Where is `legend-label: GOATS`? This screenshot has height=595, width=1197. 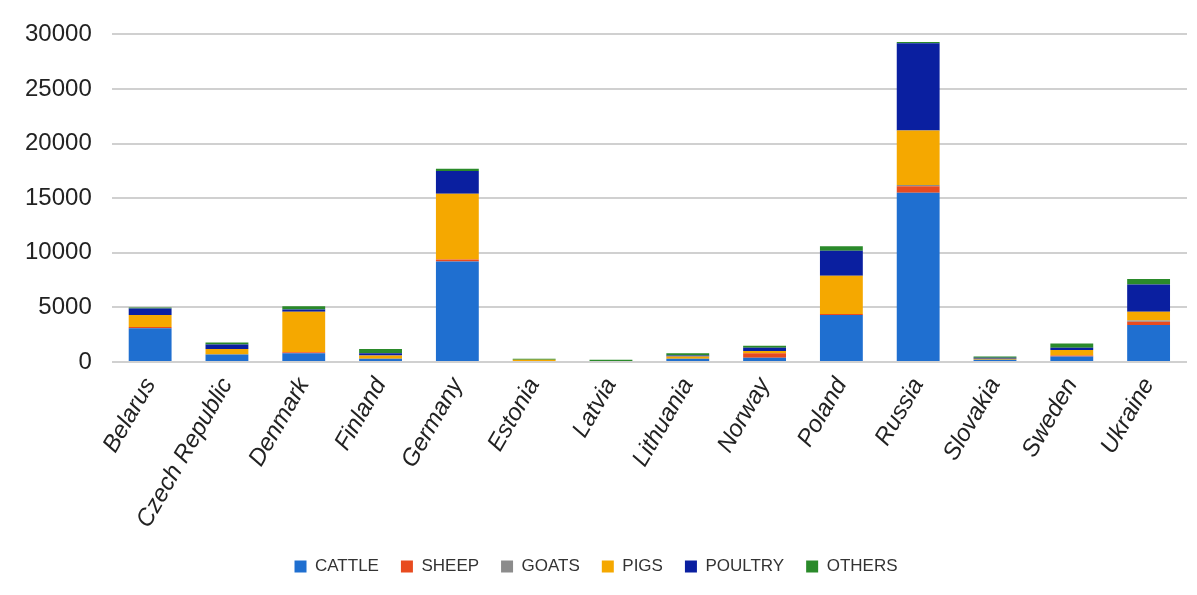
legend-label: GOATS is located at coordinates (550, 566).